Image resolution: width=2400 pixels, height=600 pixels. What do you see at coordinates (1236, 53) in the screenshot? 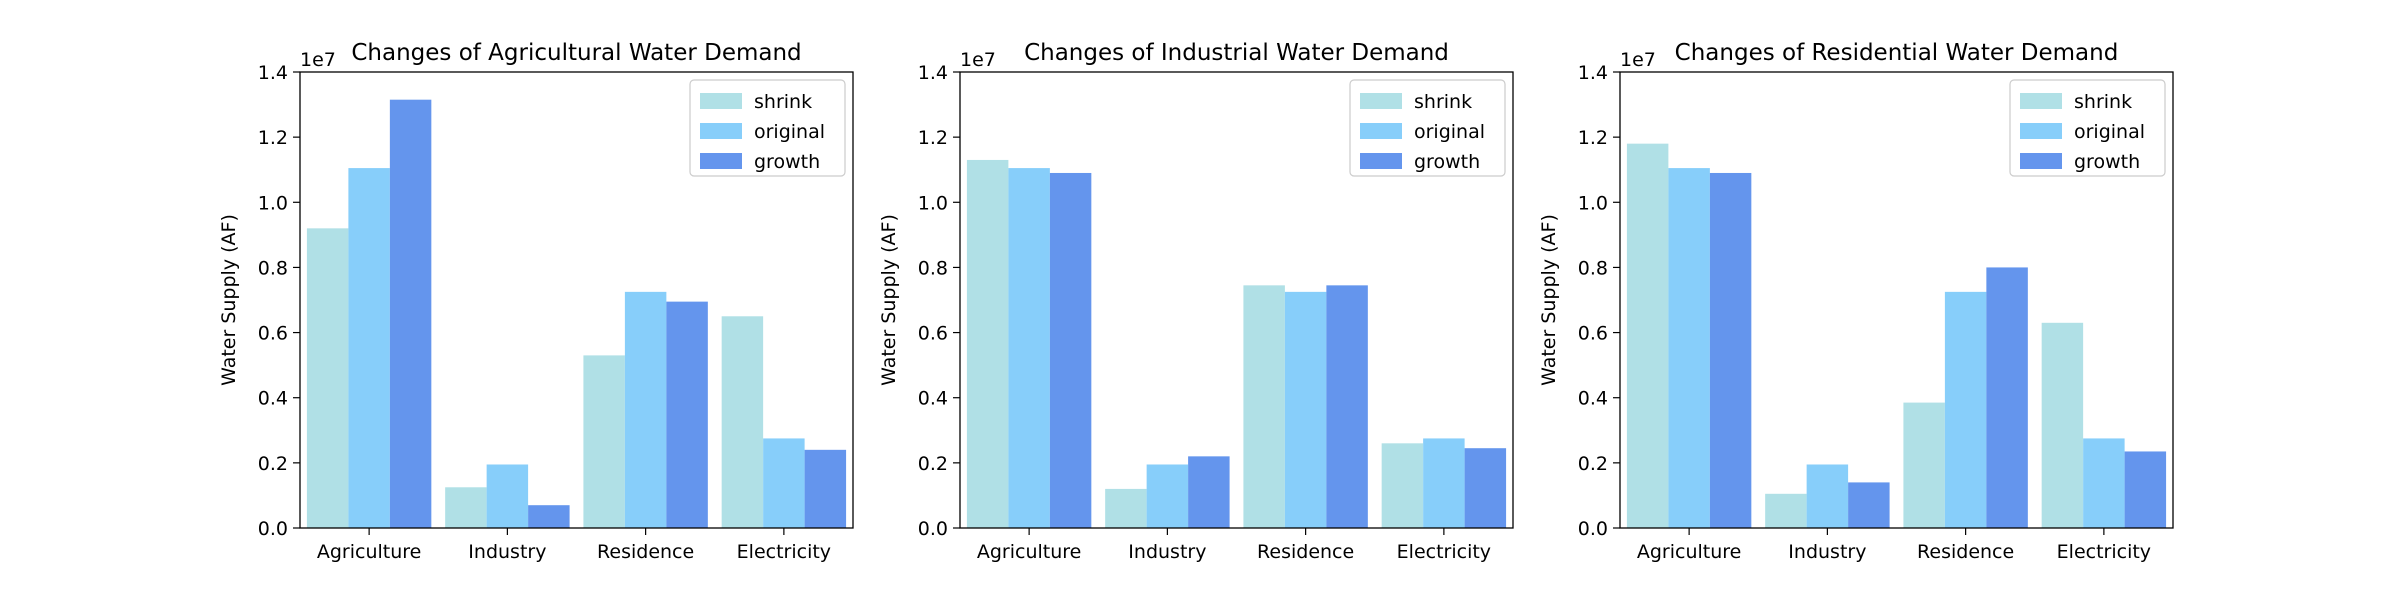
I see `chart-title: Changes of Industrial Water Demand` at bounding box center [1236, 53].